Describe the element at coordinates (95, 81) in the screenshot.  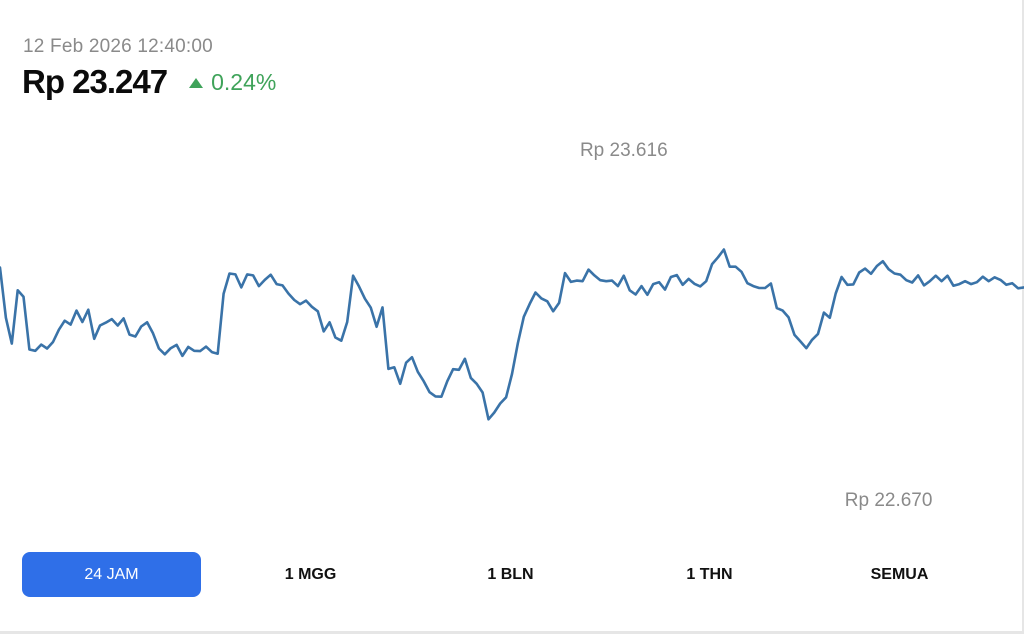
I see `current-price: Rp 23.247` at that location.